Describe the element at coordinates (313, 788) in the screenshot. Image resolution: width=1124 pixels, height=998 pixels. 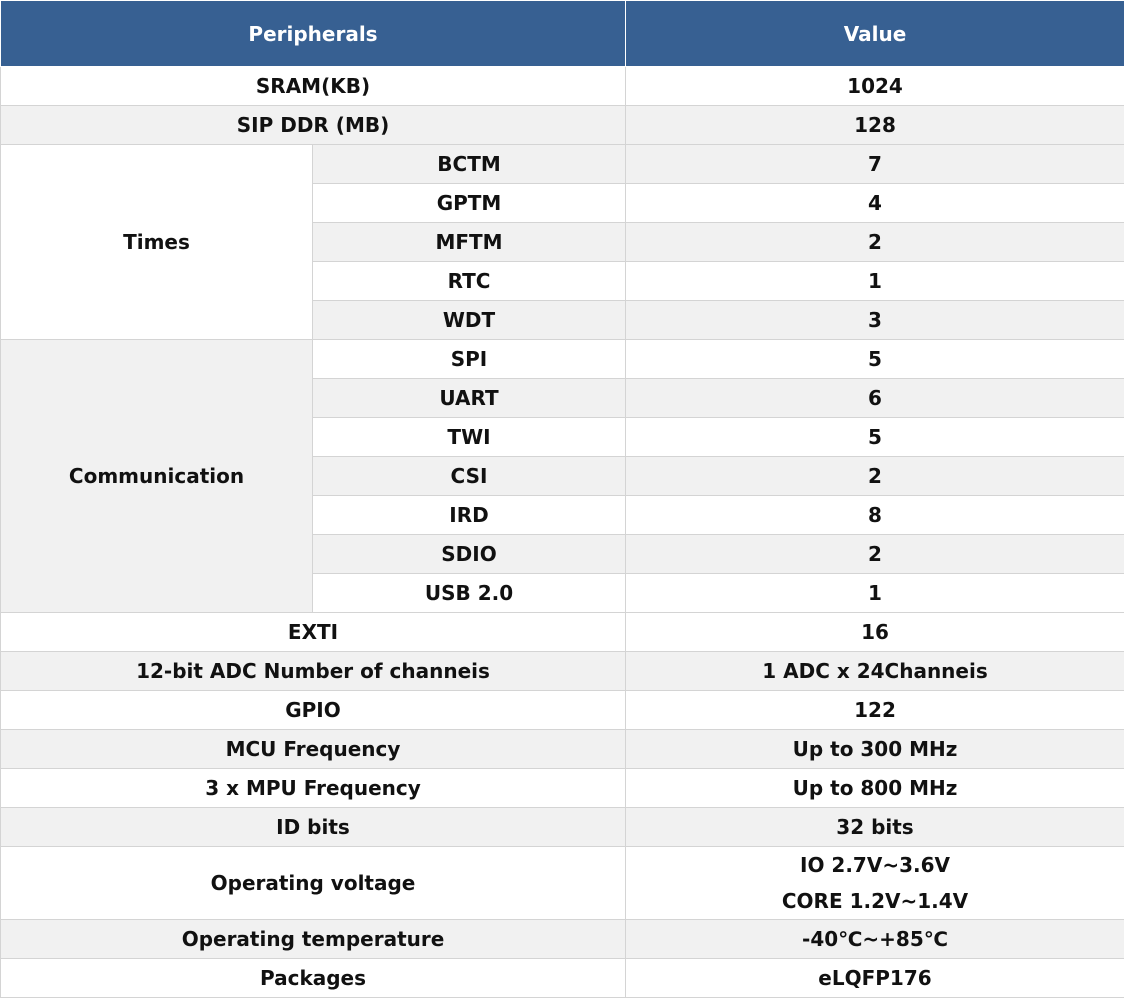
I see `label-cell: 3 x MPU Frequency` at that location.